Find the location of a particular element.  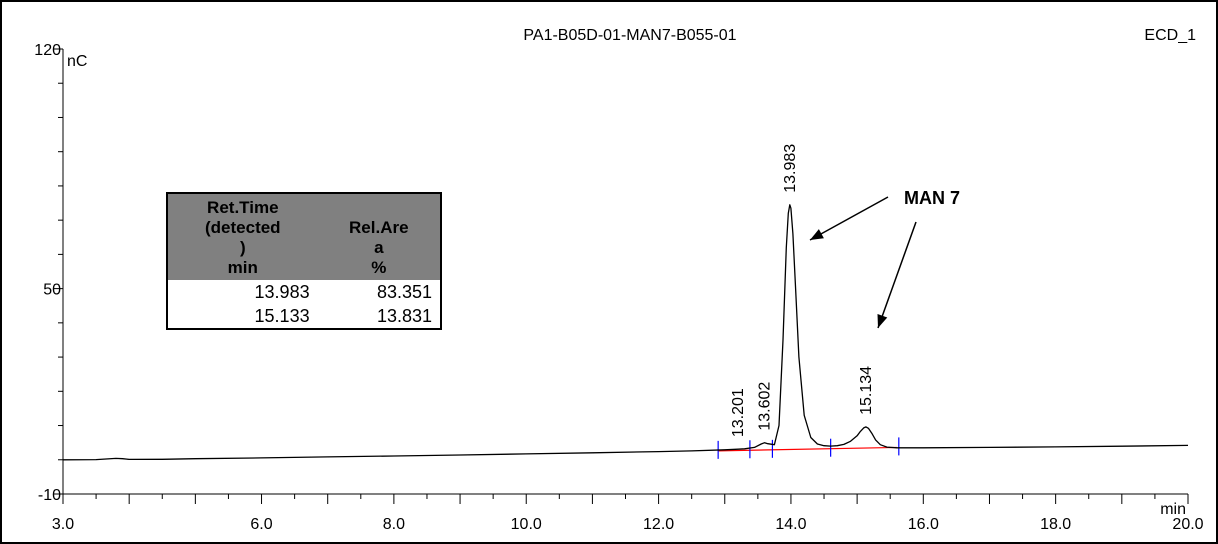

table-row: 15.133 13.831 is located at coordinates (304, 316).